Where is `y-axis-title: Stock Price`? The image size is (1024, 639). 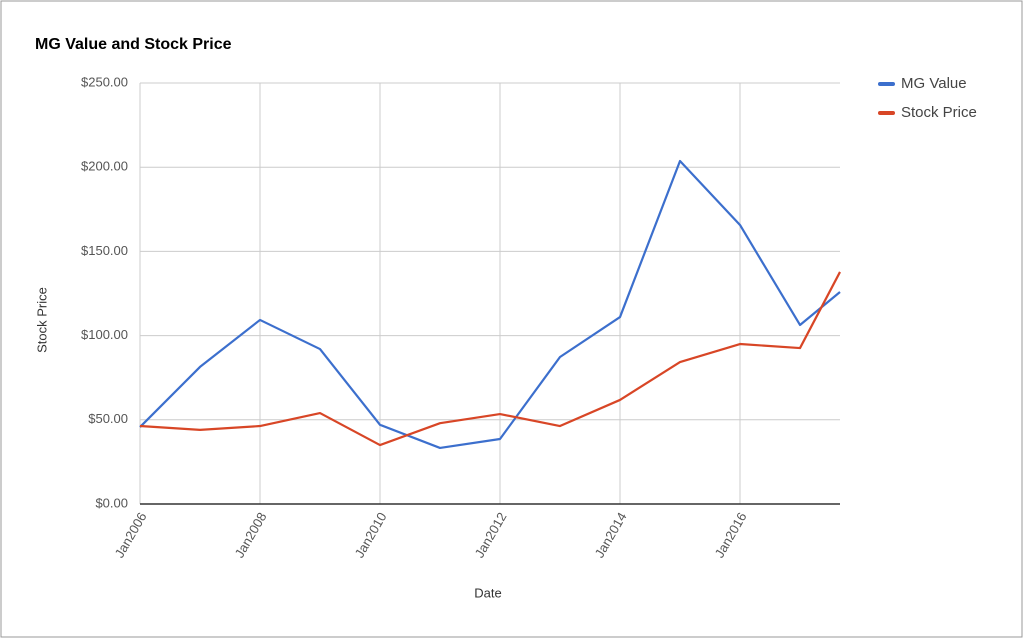
y-axis-title: Stock Price is located at coordinates (41, 320).